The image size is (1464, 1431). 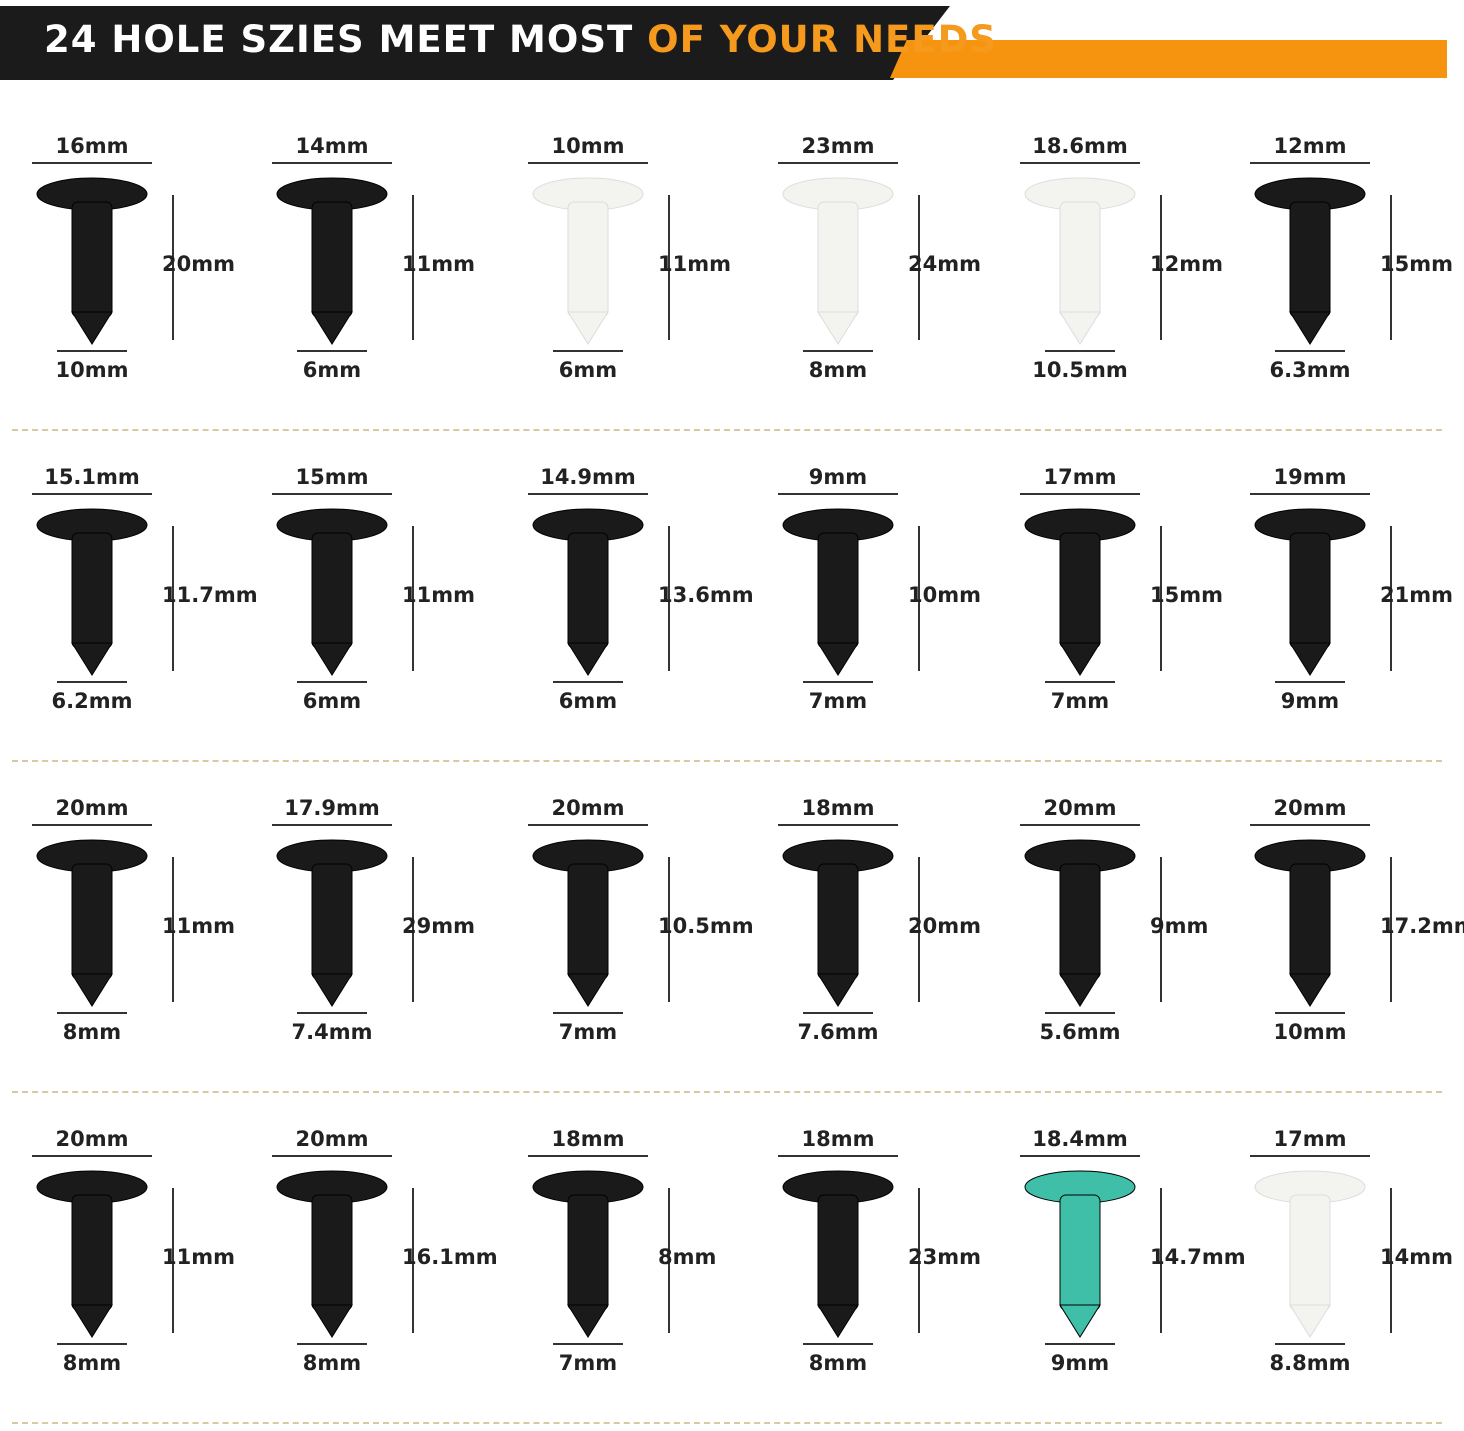 I want to click on clip-item: 17.9mm 29mm 7.4mm, so click(x=374, y=927).